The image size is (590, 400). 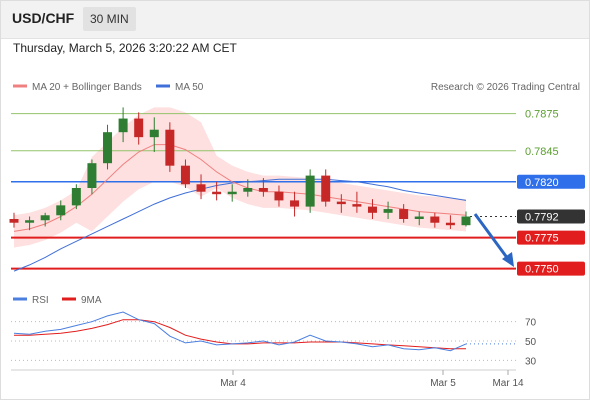 I want to click on timestamp: Thursday, March 5, 2026 3:20:22 AM CET, so click(x=125, y=48).